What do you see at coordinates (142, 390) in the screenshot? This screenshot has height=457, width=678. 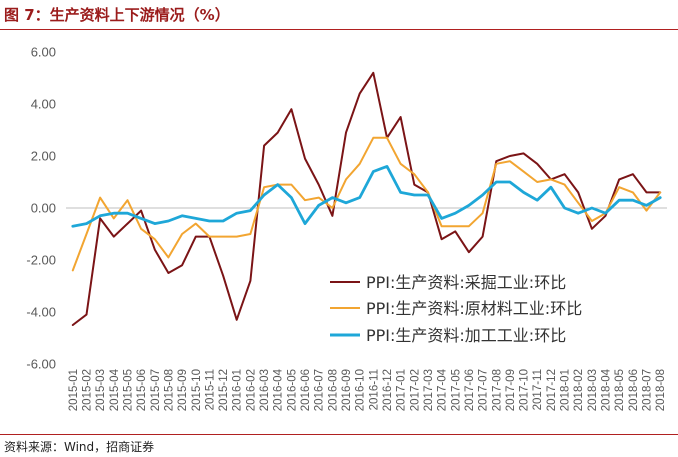 I see `x-tick-label: 2015-06` at bounding box center [142, 390].